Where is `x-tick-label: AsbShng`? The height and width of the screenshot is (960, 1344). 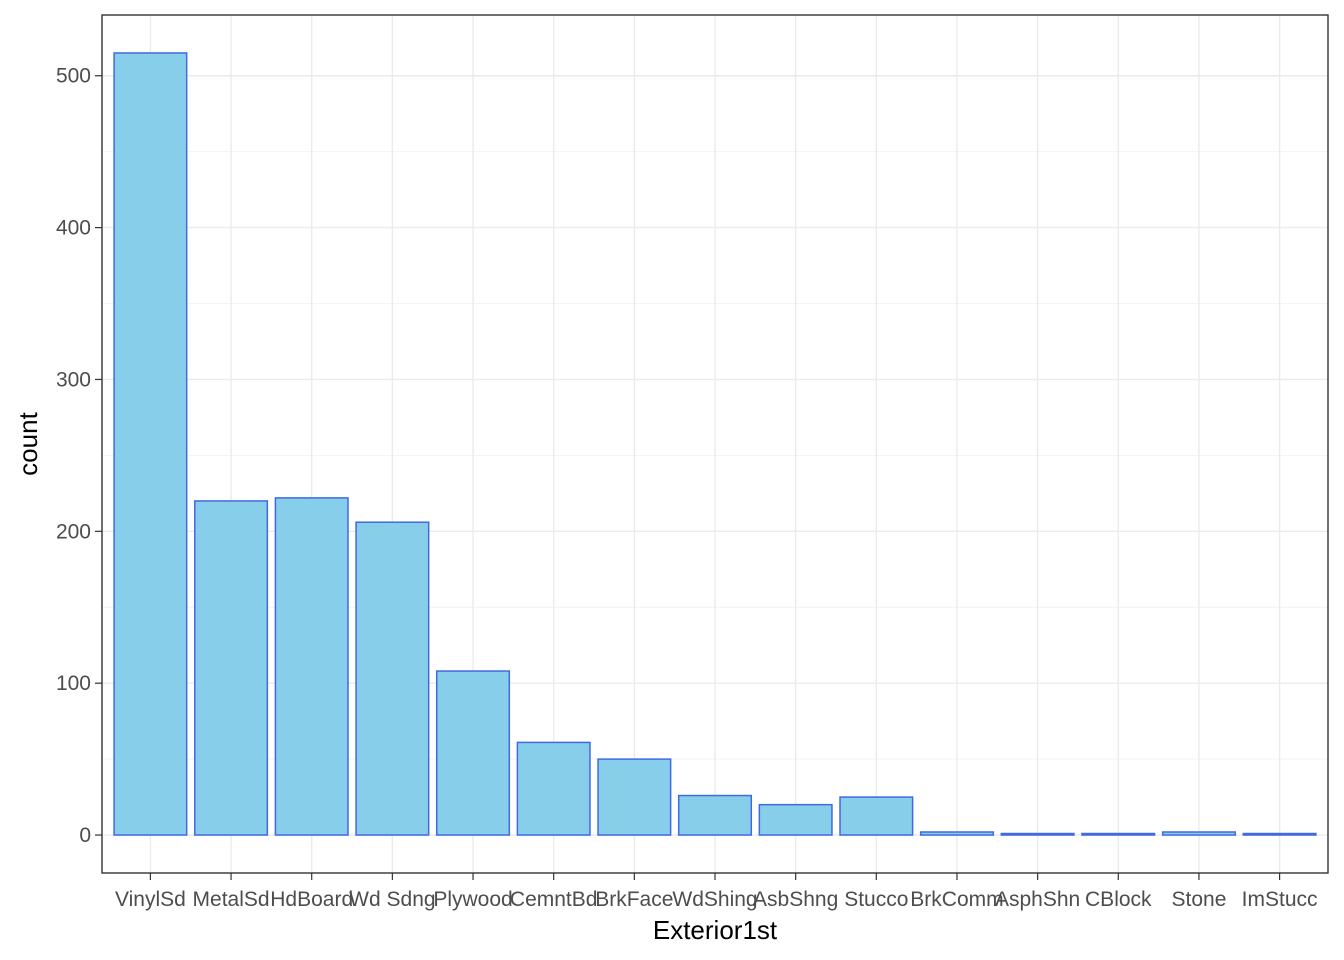 x-tick-label: AsbShng is located at coordinates (795, 899).